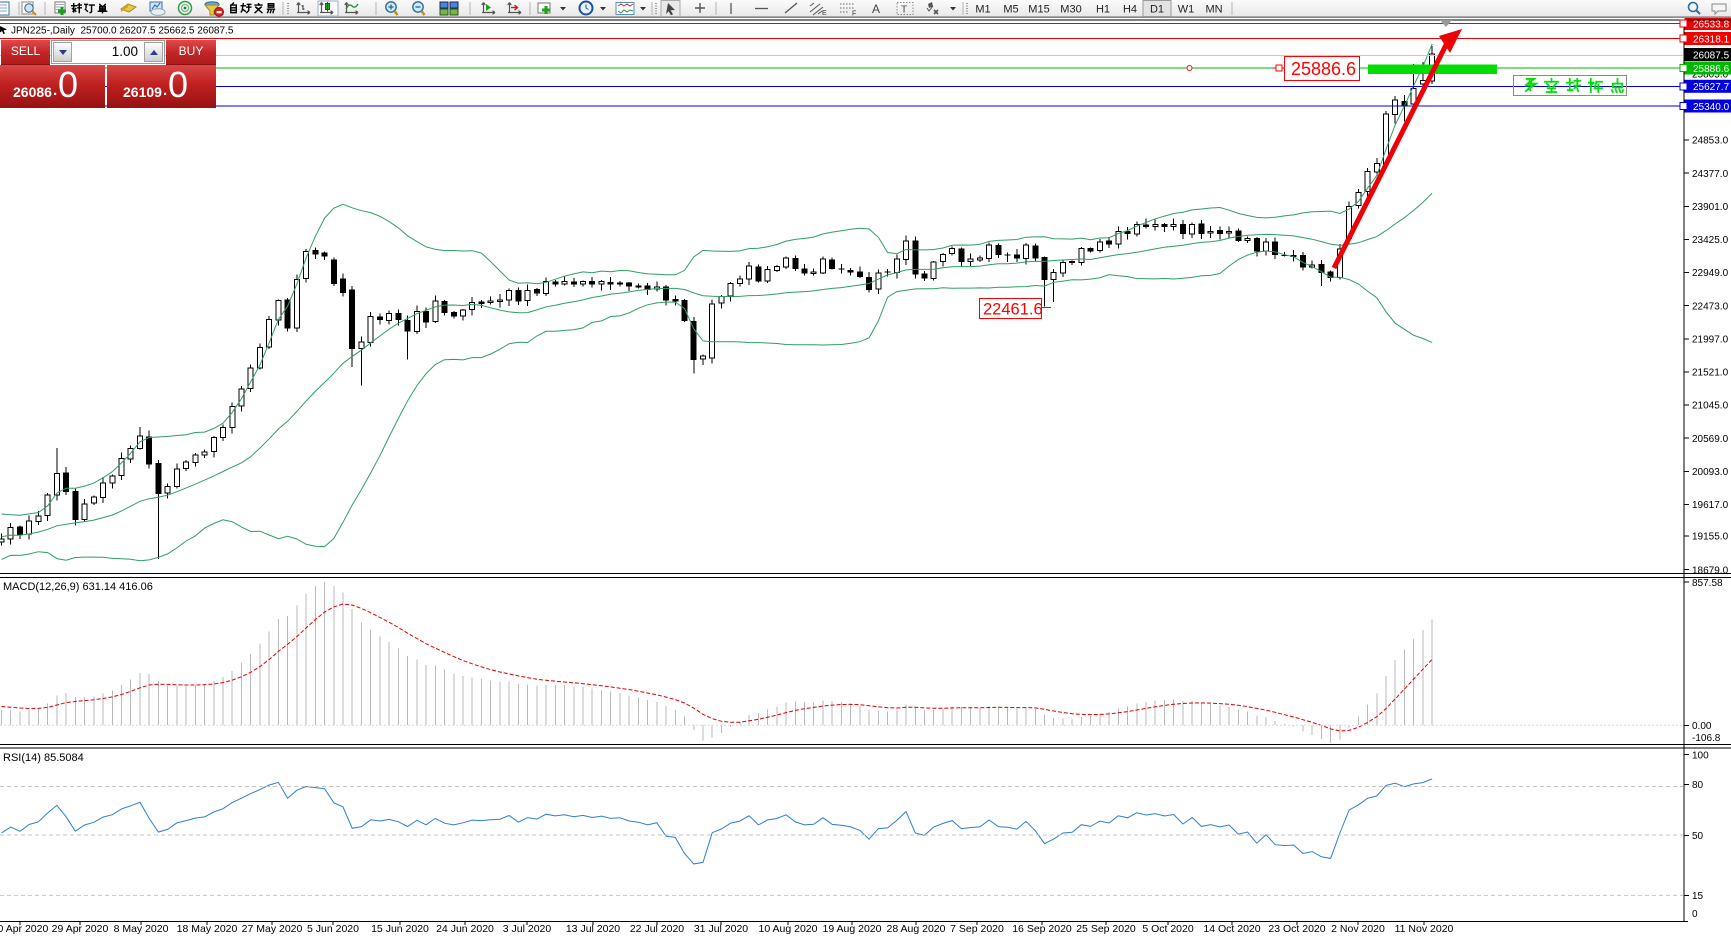  I want to click on svg-text: E, so click(824, 13).